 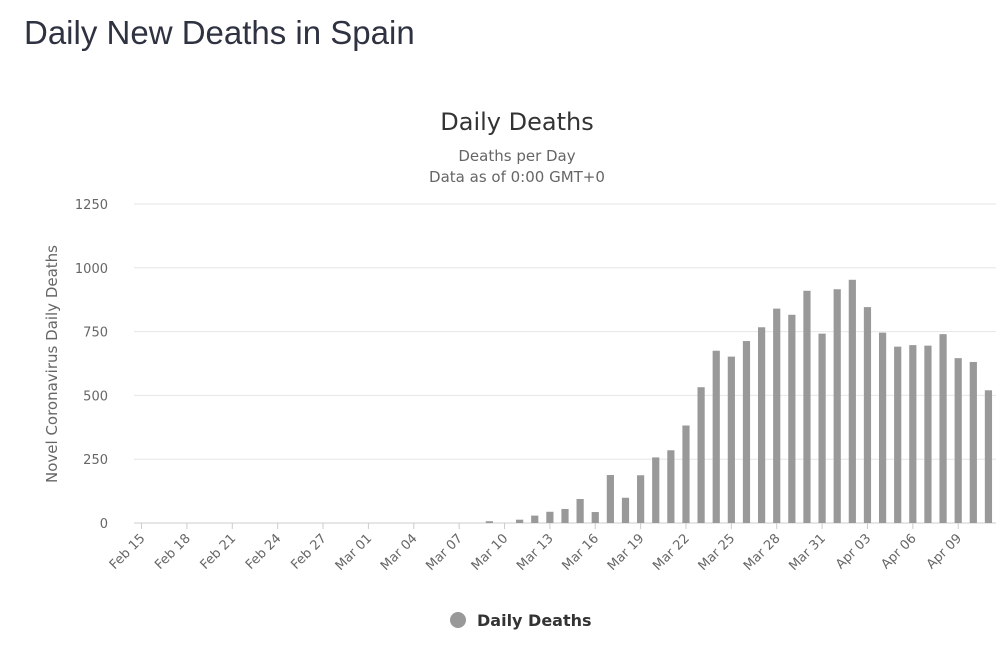 What do you see at coordinates (128, 552) in the screenshot?
I see `x-tick-label: Feb 15` at bounding box center [128, 552].